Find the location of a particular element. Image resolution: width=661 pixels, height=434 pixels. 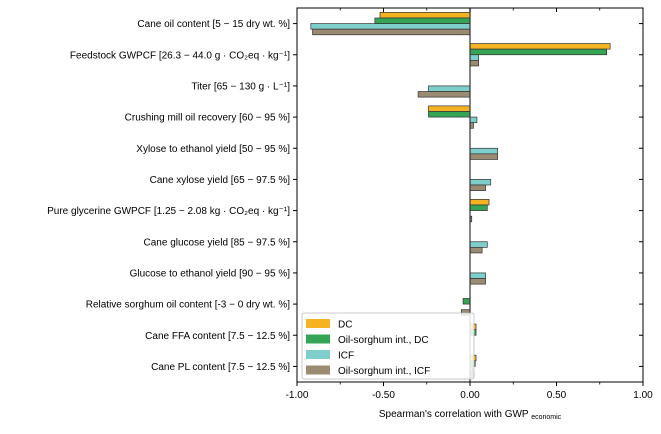

legend-box is located at coordinates (388, 346).